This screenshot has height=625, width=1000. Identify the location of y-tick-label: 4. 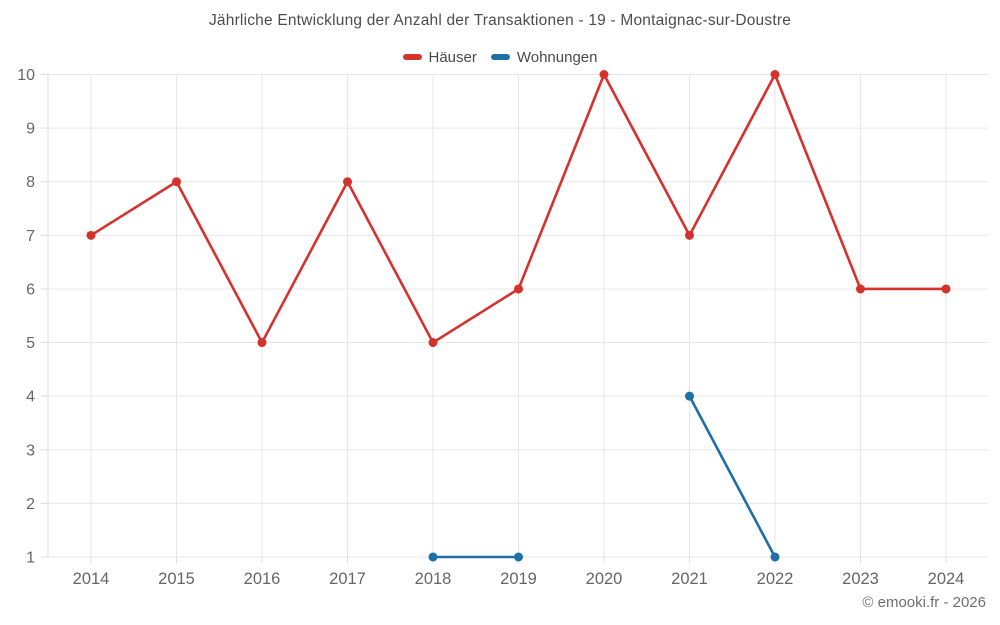
(30, 397).